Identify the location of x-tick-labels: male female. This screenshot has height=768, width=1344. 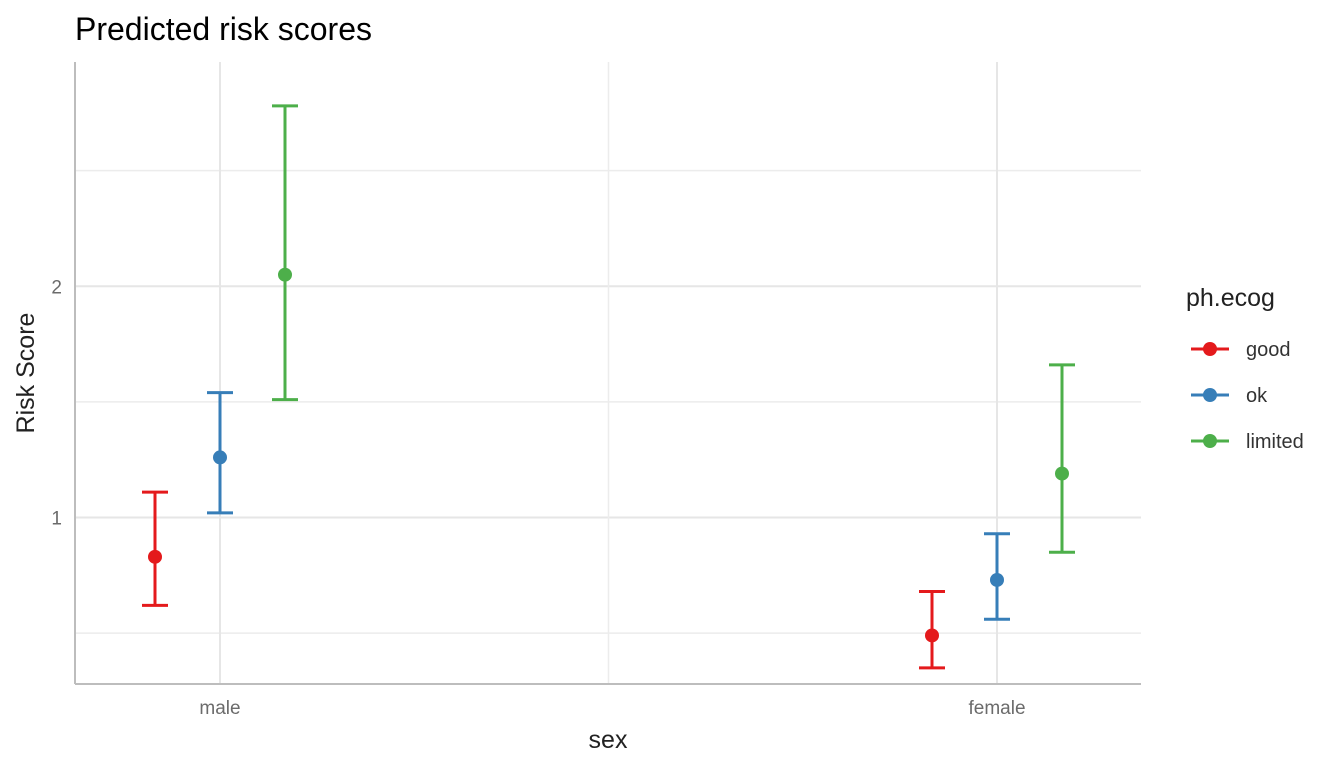
(612, 708).